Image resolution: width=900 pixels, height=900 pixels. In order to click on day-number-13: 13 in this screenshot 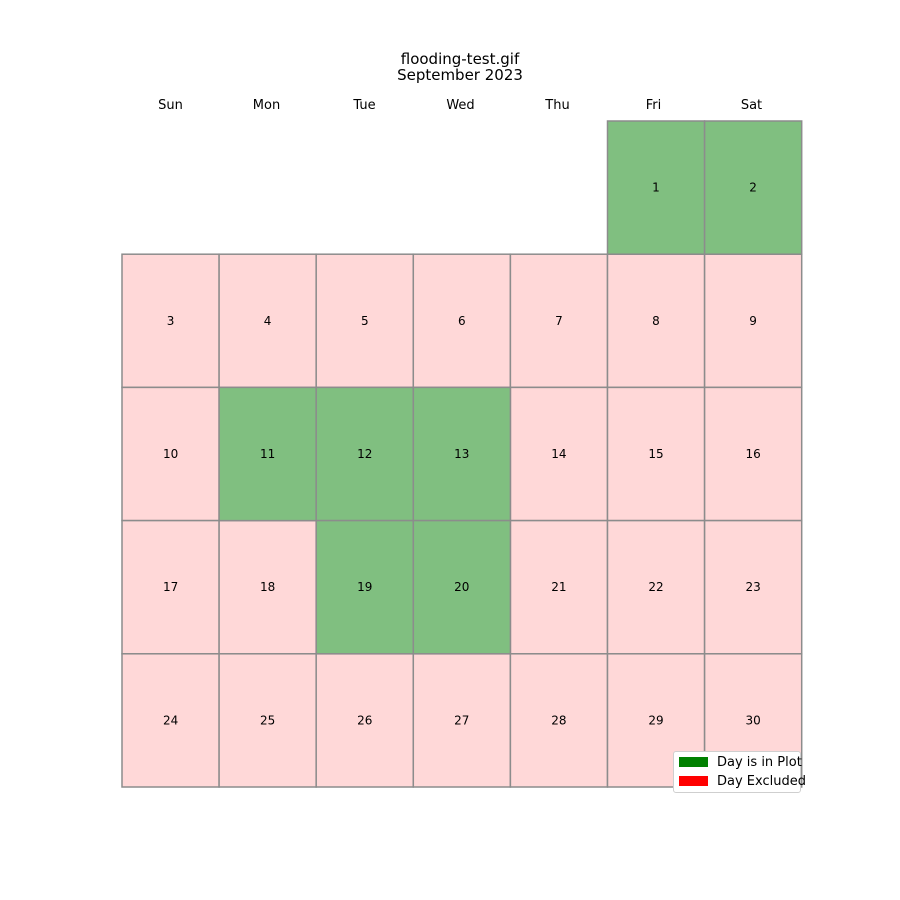, I will do `click(461, 454)`.